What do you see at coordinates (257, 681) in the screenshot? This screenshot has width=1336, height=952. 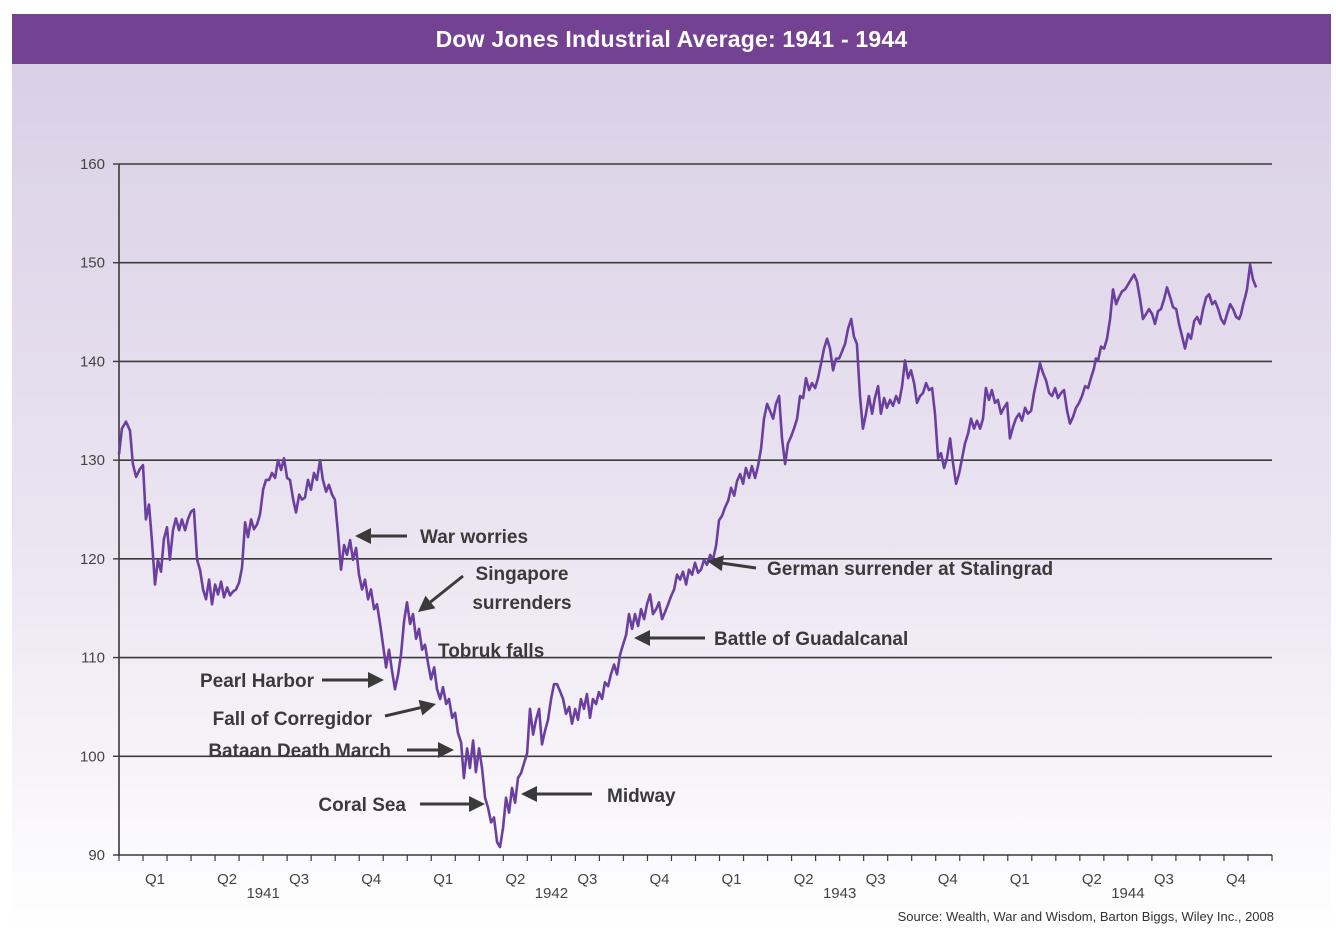 I see `annotation-label: Pearl Harbor` at bounding box center [257, 681].